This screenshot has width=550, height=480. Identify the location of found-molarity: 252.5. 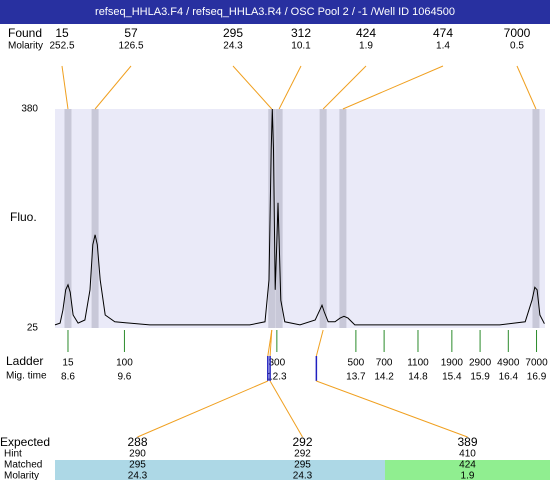
(61, 46).